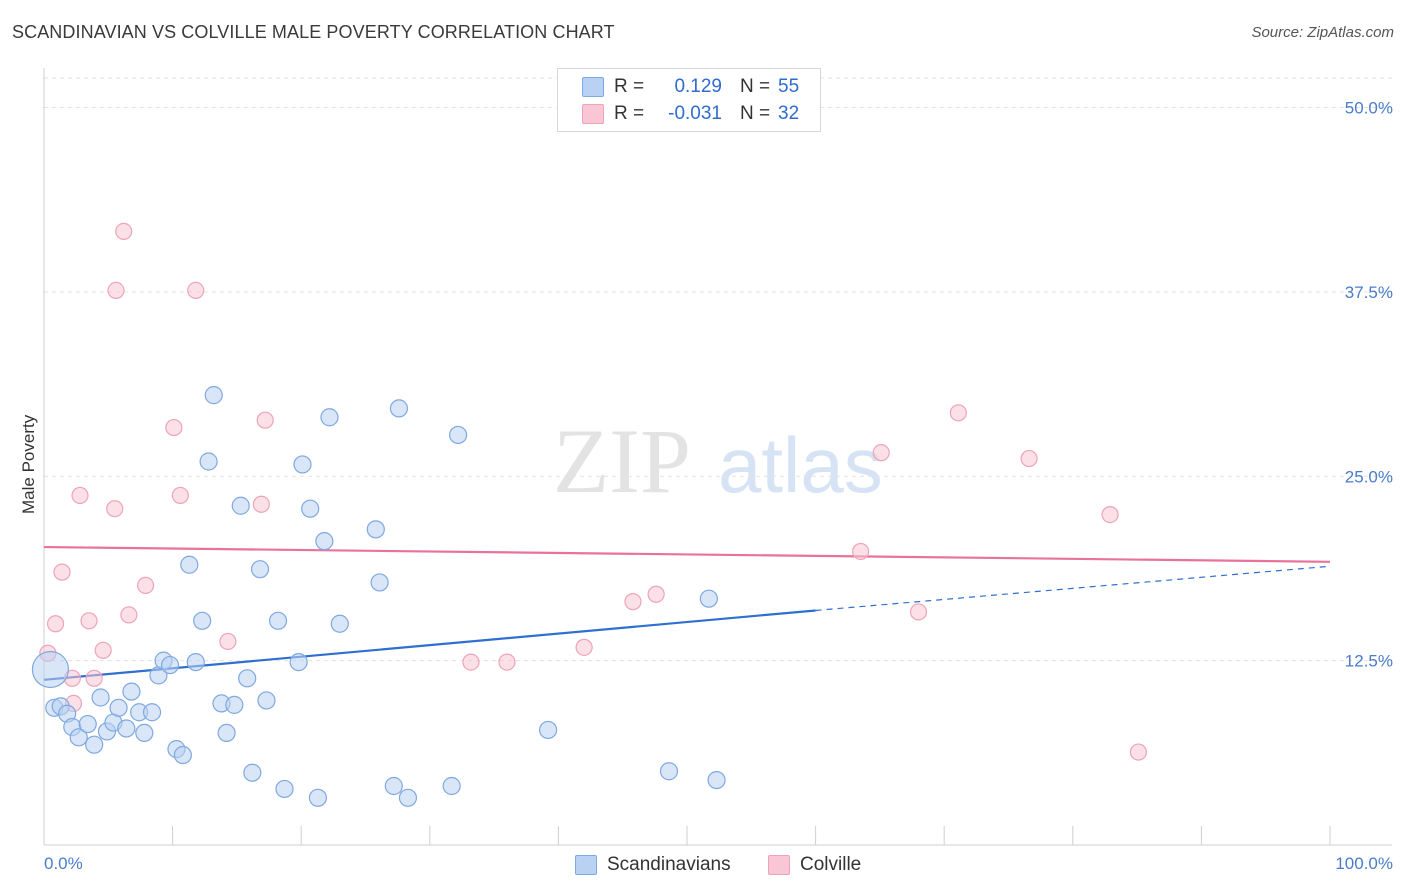  Describe the element at coordinates (1322, 32) in the screenshot. I see `source-label: Source: ZipAtlas.com` at that location.